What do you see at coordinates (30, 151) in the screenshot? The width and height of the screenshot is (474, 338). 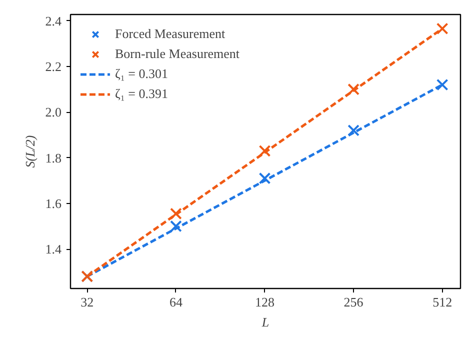 I see `y-axis-title: S(L/2)` at bounding box center [30, 151].